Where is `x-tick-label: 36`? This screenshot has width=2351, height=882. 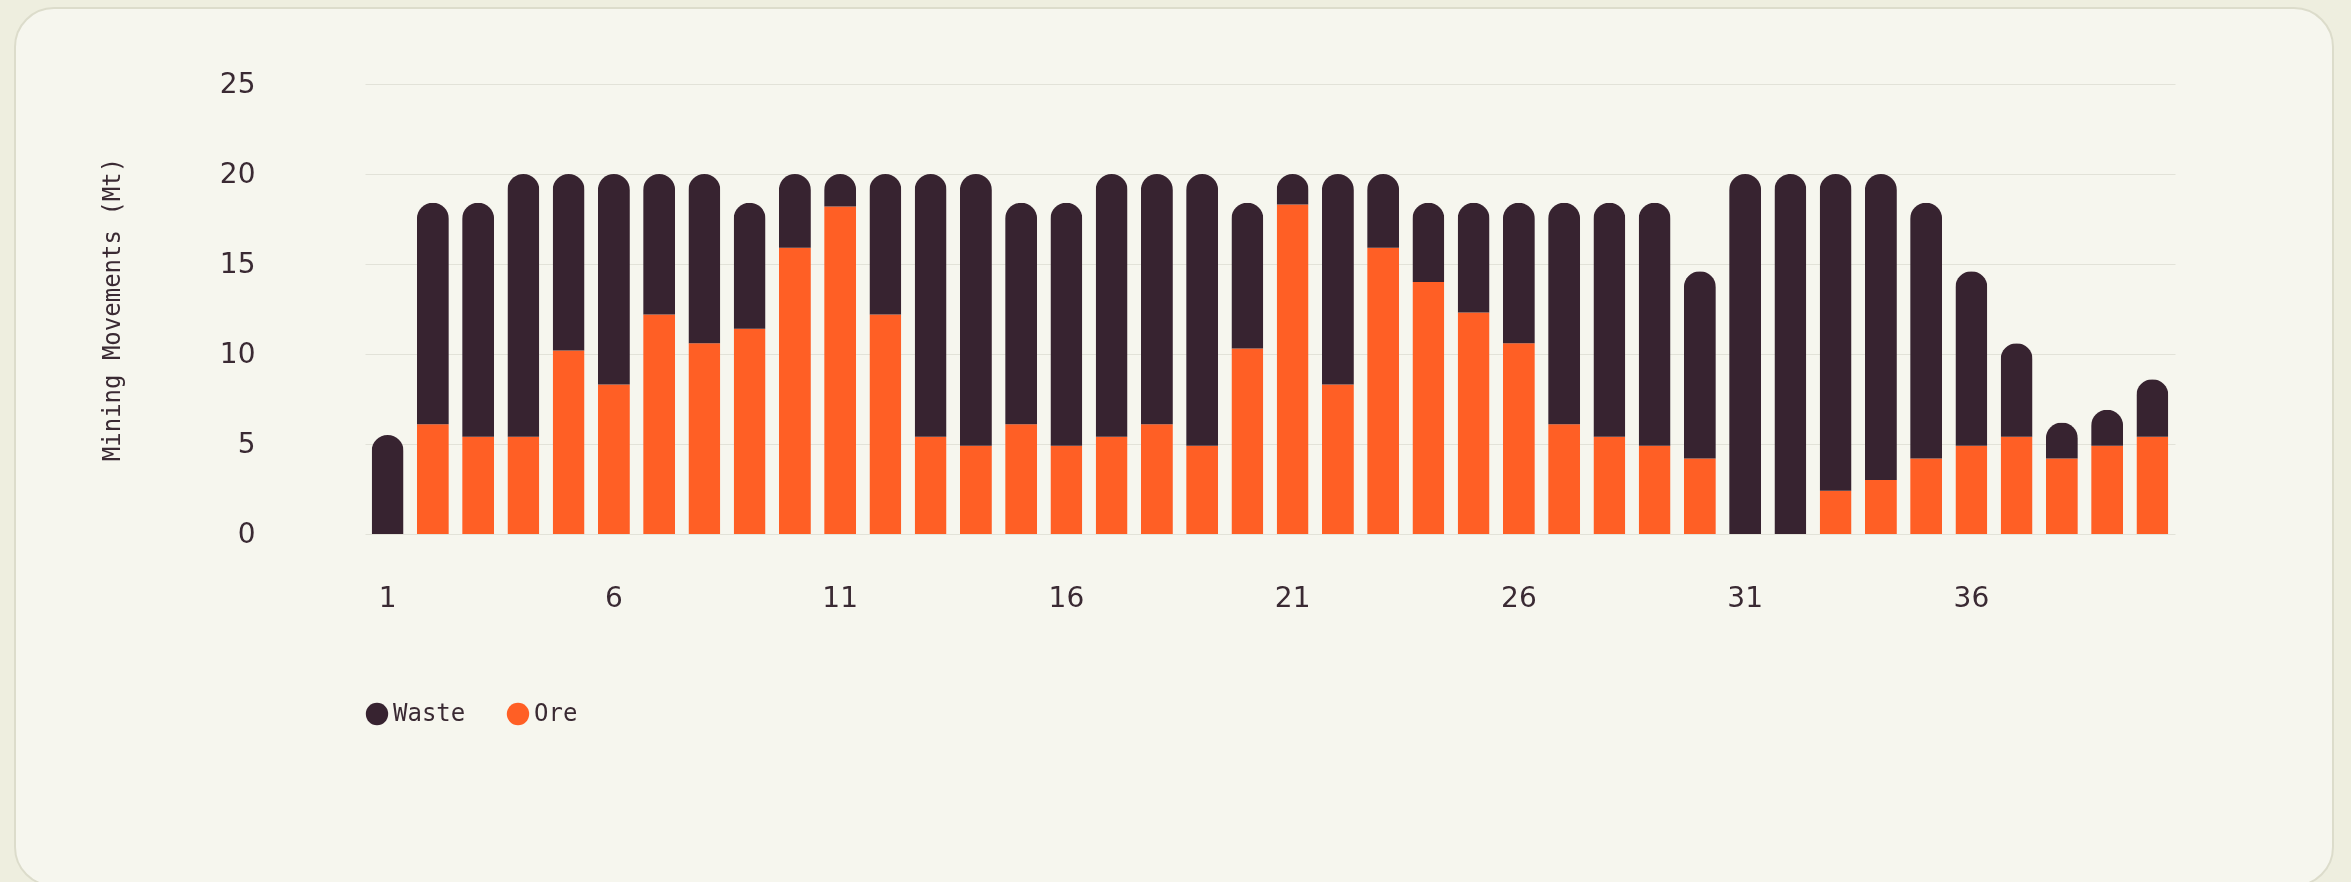 x-tick-label: 36 is located at coordinates (1971, 597).